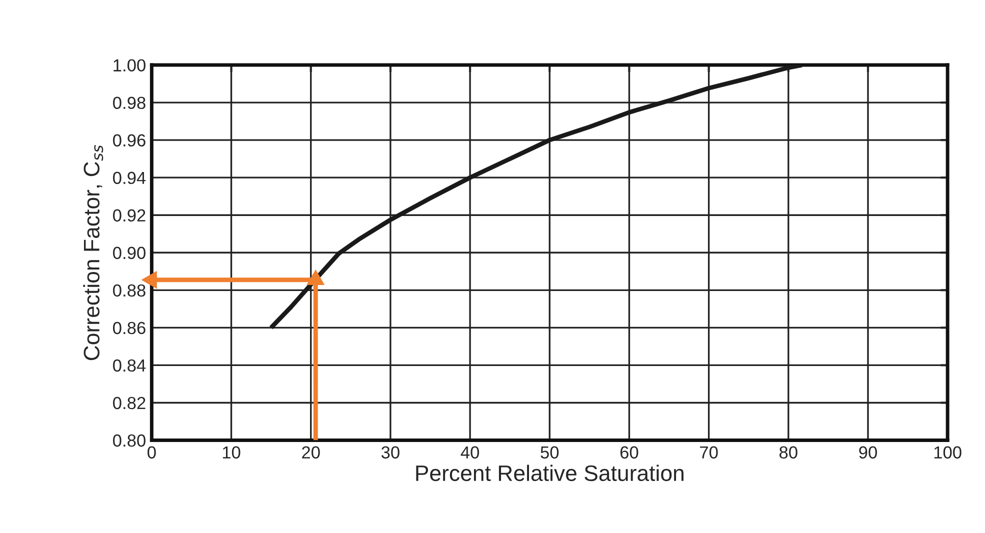 The height and width of the screenshot is (533, 985). I want to click on x-tick-label: 40, so click(470, 452).